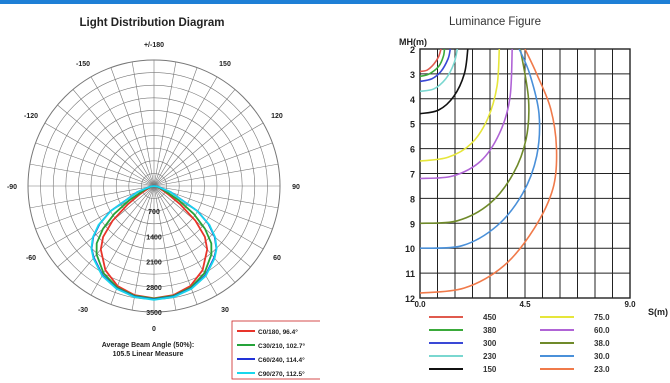  What do you see at coordinates (413, 42) in the screenshot?
I see `y-axis-label: MH(m)` at bounding box center [413, 42].